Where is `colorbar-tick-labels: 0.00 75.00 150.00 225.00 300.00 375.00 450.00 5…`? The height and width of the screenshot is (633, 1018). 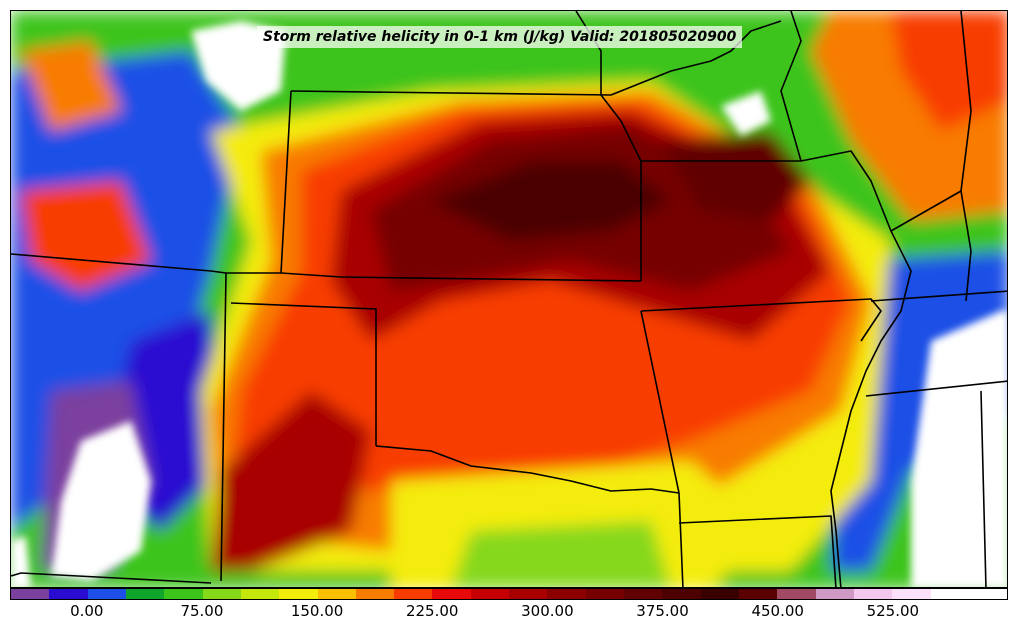 colorbar-tick-labels: 0.00 75.00 150.00 225.00 300.00 375.00 450.00 5… is located at coordinates (509, 615).